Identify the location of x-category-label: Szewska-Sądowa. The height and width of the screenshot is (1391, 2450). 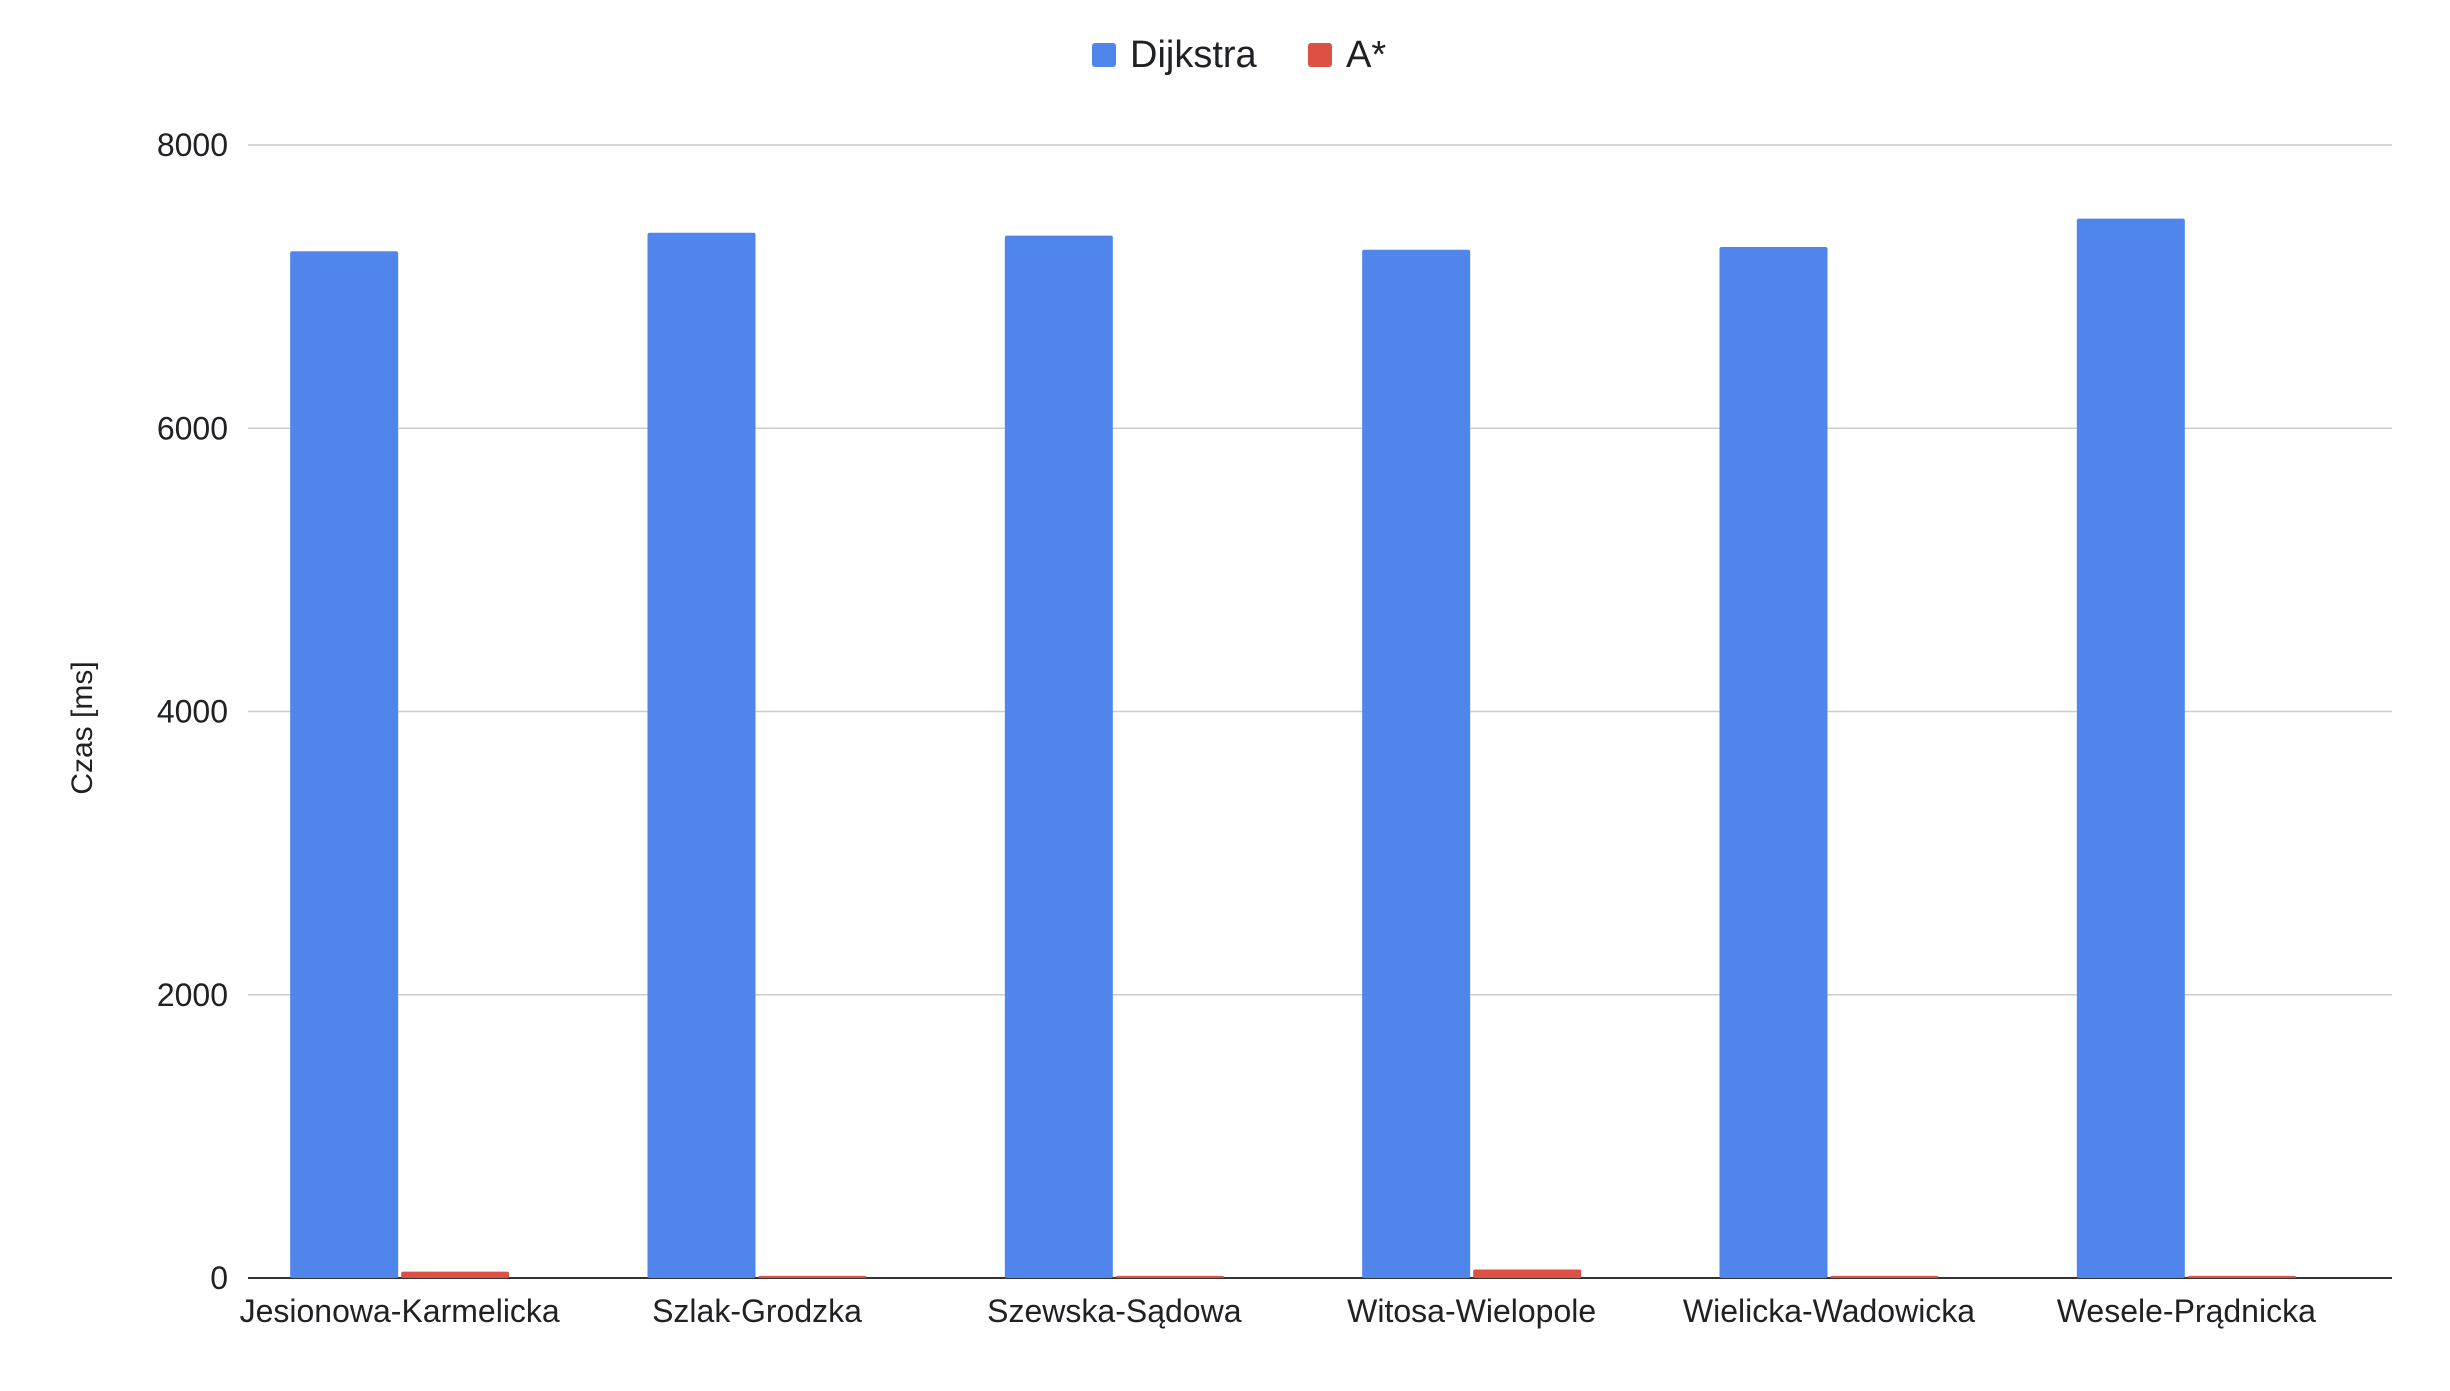
(1114, 1311).